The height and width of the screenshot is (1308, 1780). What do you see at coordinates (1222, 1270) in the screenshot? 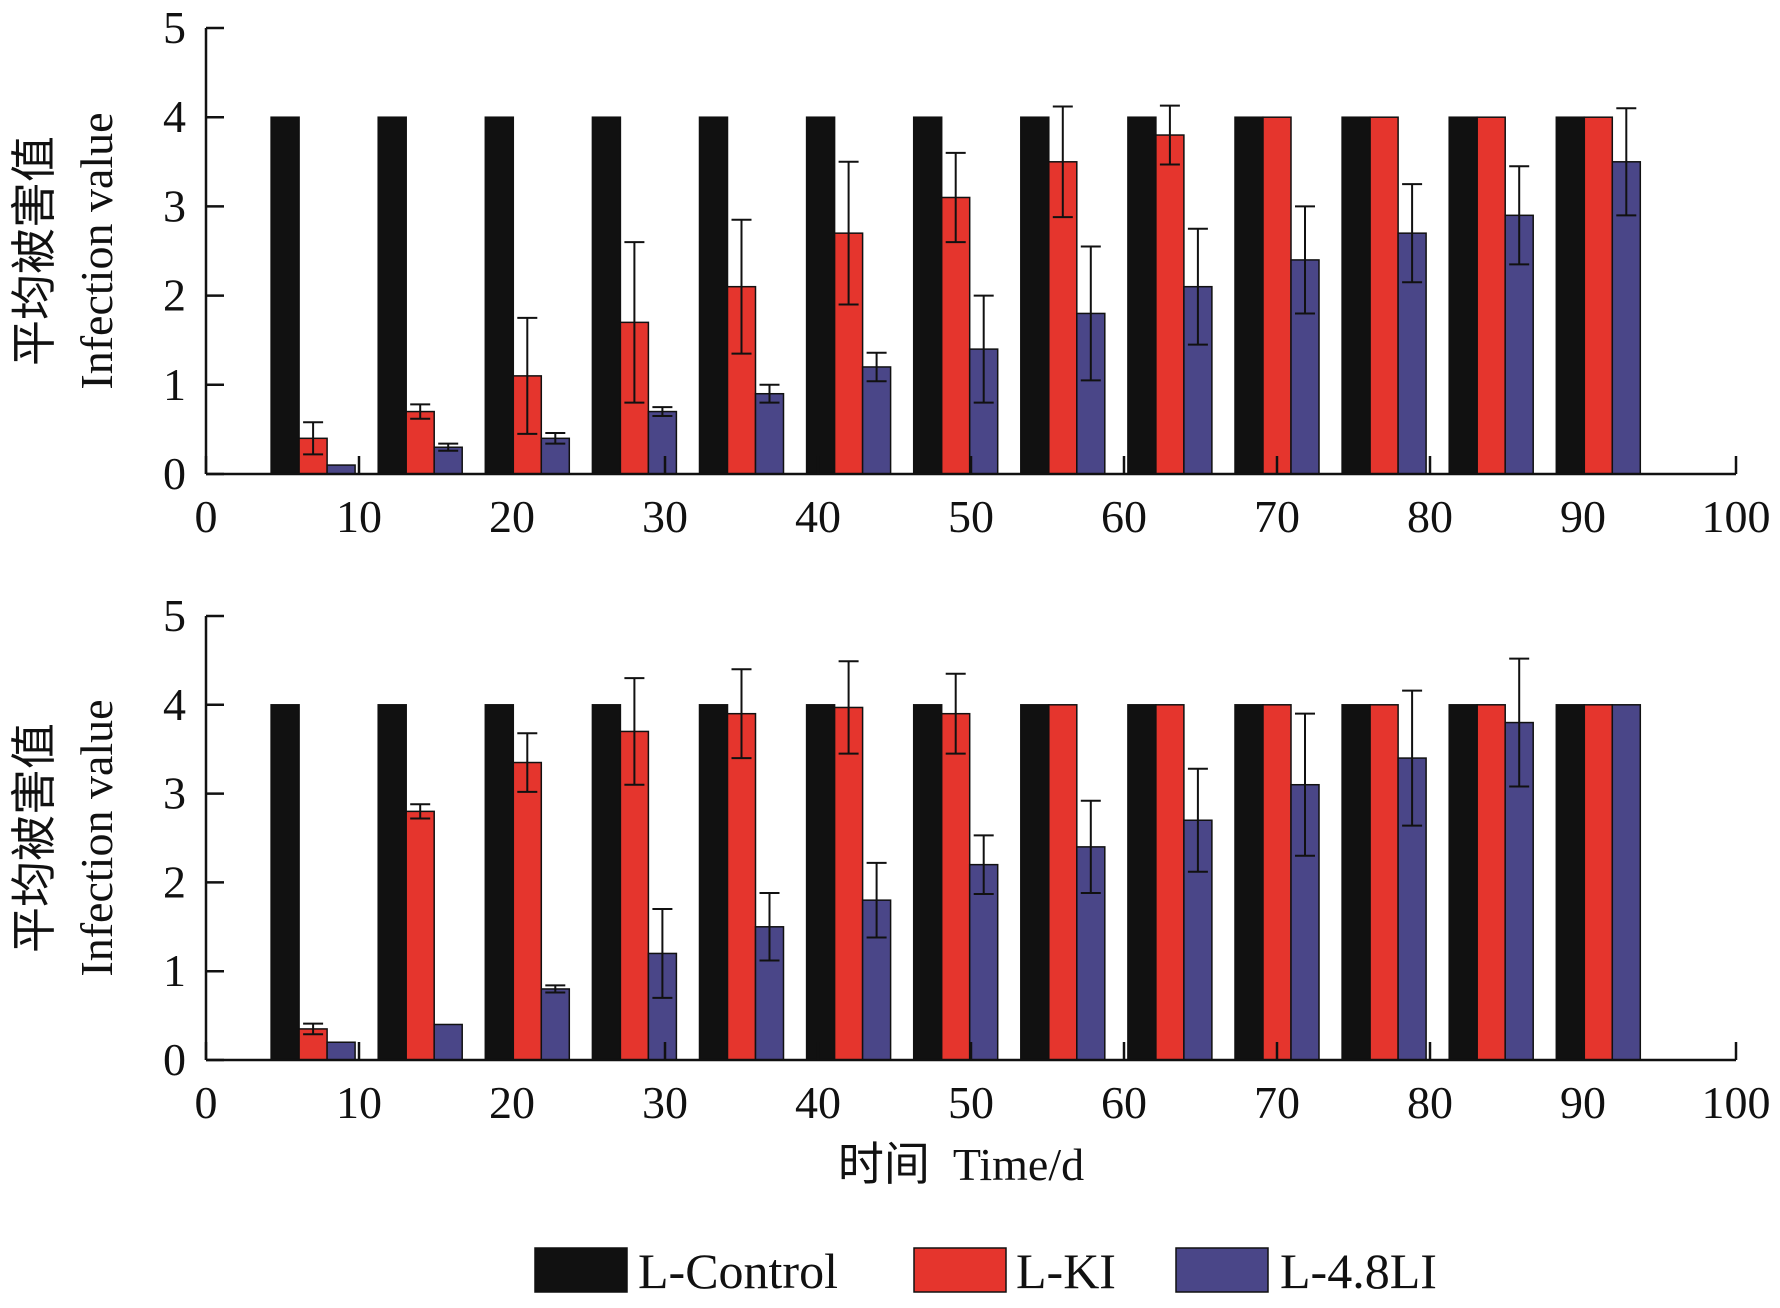
I see `legend-swatch-L-4.8LI` at bounding box center [1222, 1270].